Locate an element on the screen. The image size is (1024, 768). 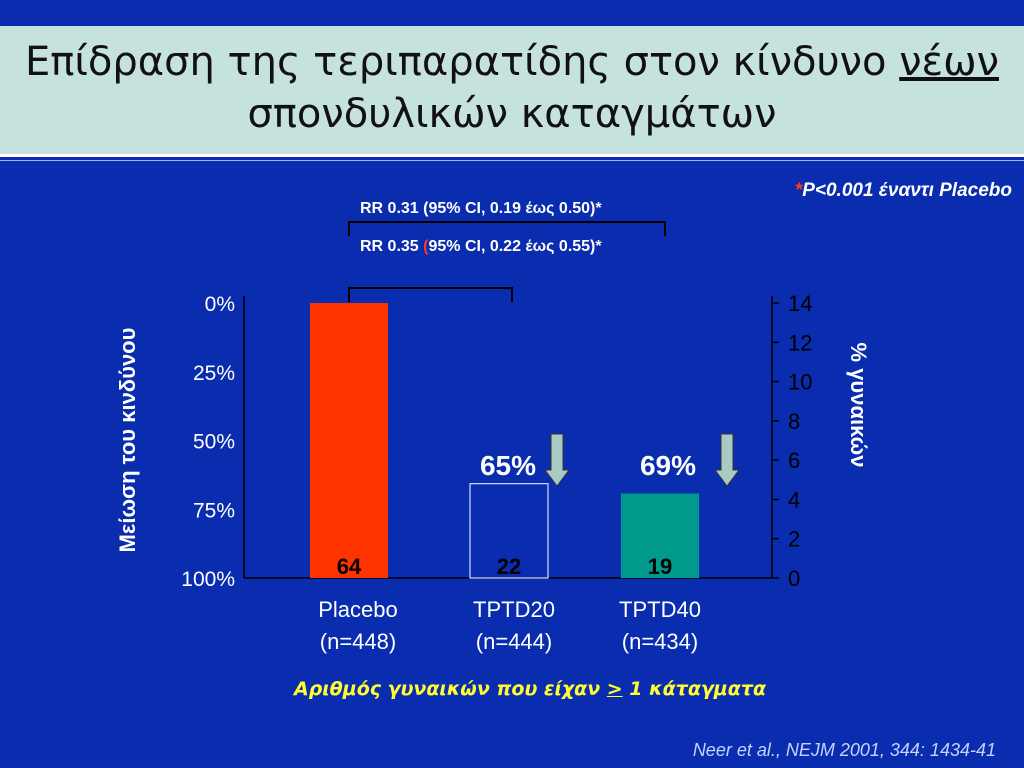
y-left-tick-label: 25% is located at coordinates (214, 373).